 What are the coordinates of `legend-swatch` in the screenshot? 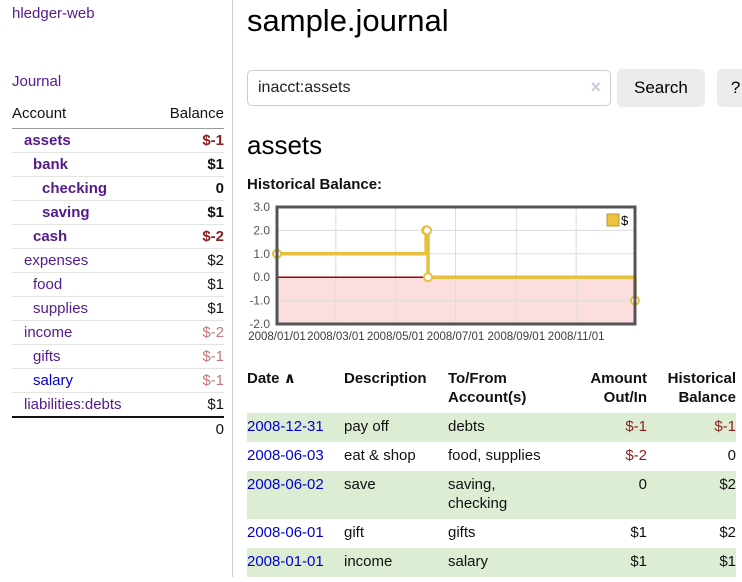 It's located at (613, 220).